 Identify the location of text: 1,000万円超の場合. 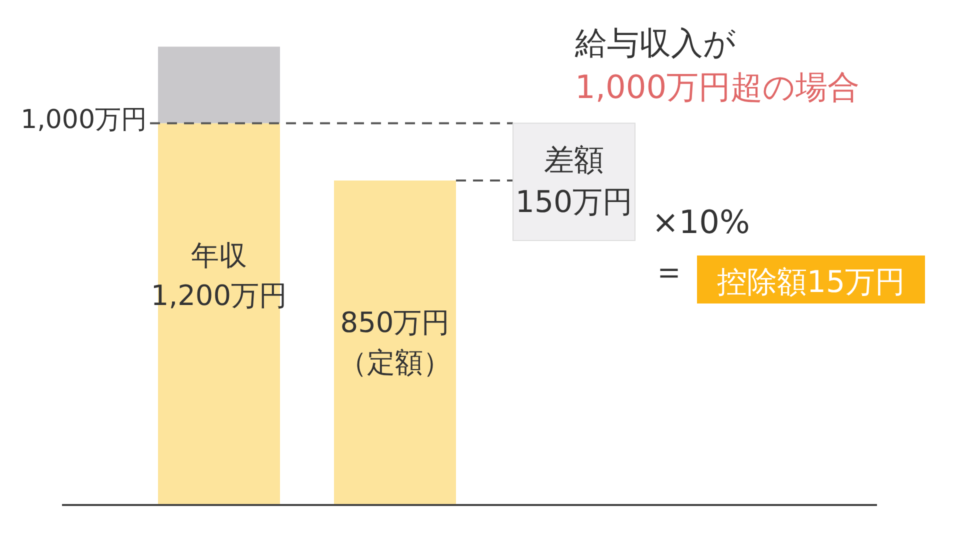
(717, 87).